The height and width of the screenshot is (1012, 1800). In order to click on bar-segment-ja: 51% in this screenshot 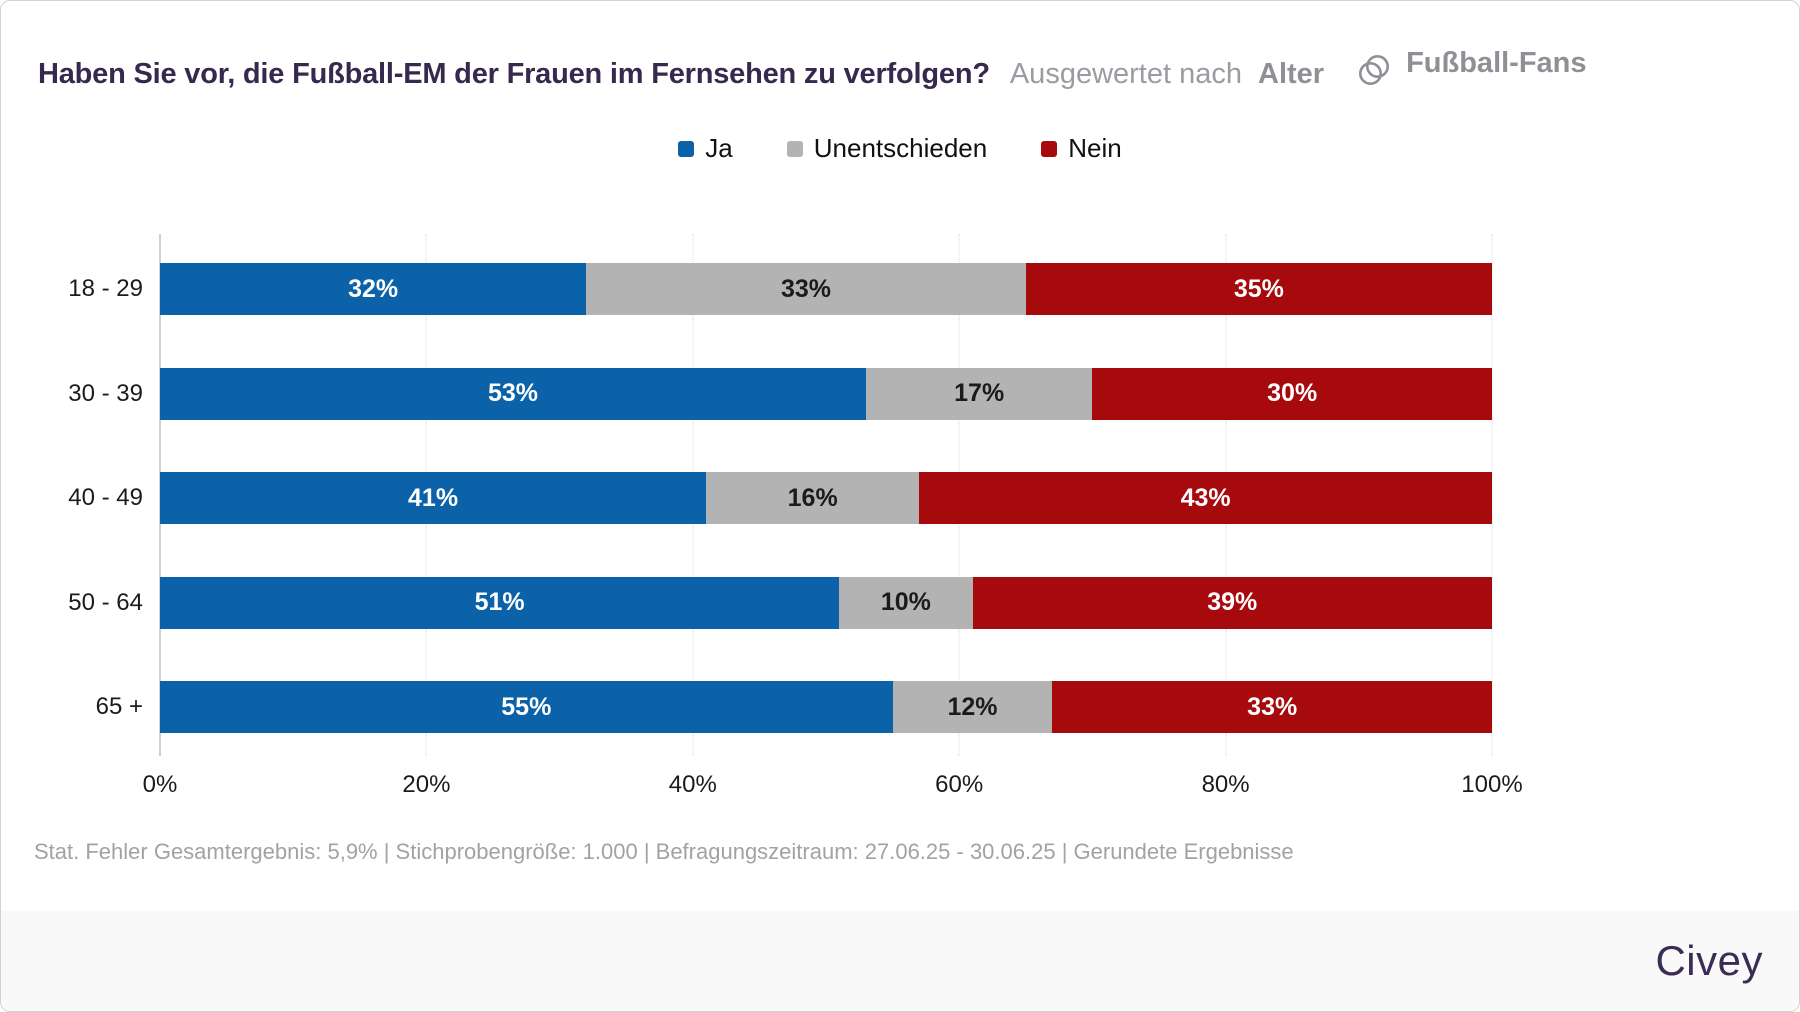, I will do `click(500, 602)`.